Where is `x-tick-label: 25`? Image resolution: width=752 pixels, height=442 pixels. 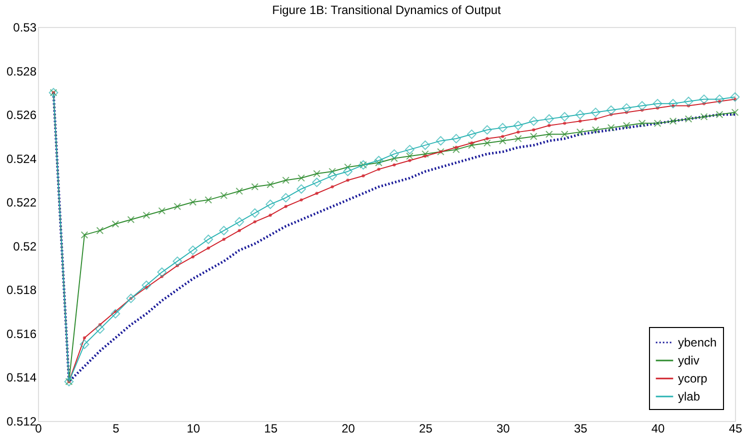
x-tick-label: 25 is located at coordinates (426, 429).